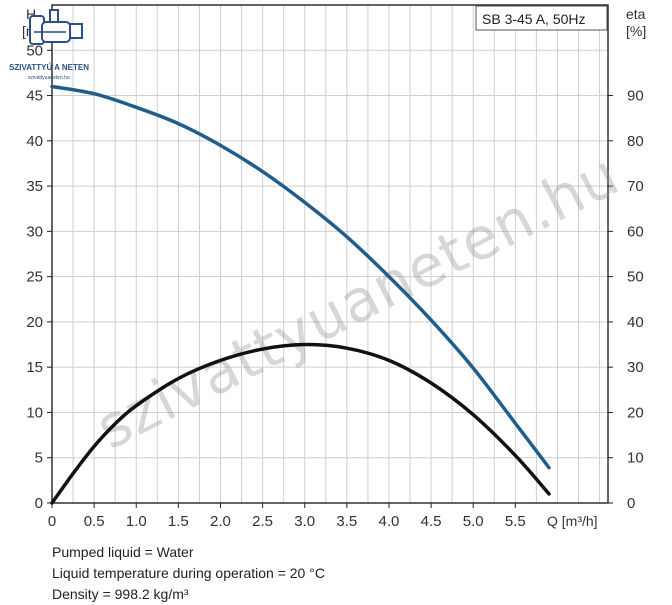 The width and height of the screenshot is (672, 605). I want to click on x-tick-label: 0.5, so click(94, 521).